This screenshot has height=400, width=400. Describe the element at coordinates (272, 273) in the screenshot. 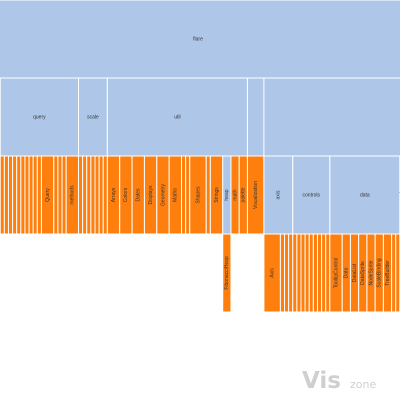

I see `node-axis: Axis` at that location.